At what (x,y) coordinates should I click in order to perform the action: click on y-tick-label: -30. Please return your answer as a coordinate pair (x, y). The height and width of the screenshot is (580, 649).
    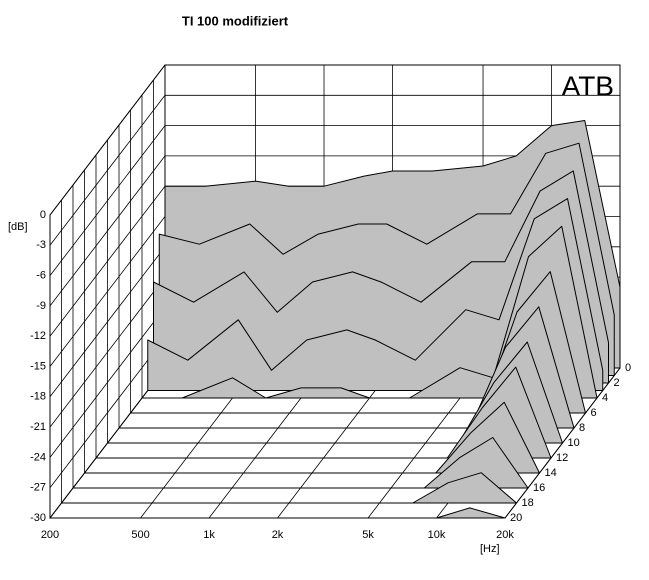
    Looking at the image, I should click on (38, 518).